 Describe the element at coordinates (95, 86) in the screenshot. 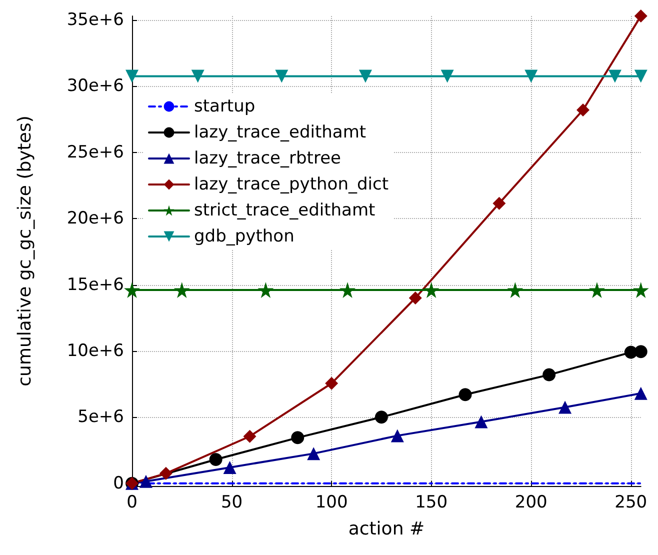

I see `y-tick-label: 30e+6` at that location.